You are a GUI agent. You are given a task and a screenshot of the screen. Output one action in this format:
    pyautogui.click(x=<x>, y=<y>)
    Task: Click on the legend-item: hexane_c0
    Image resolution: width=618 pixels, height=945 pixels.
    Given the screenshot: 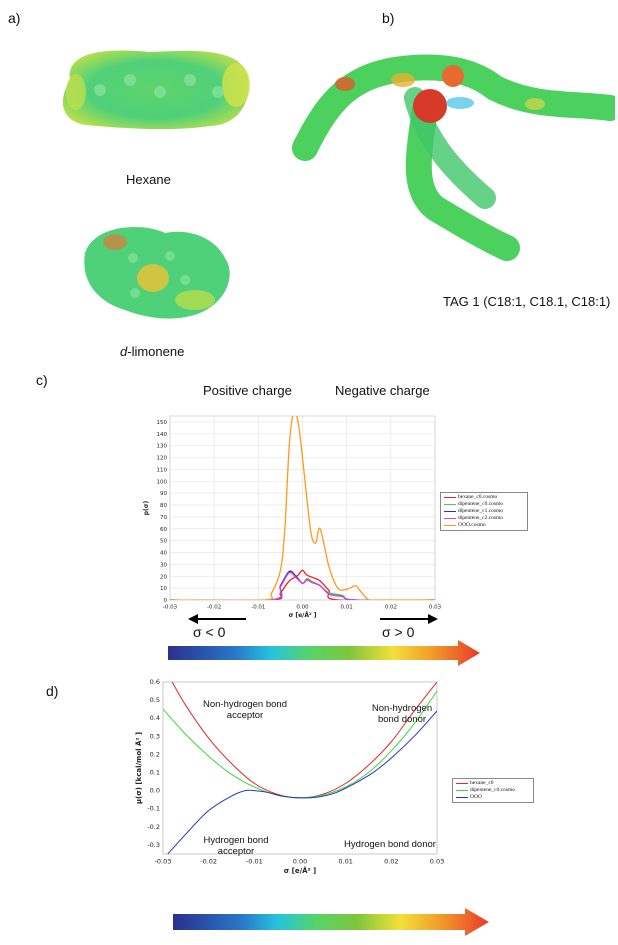 What is the action you would take?
    pyautogui.click(x=493, y=783)
    